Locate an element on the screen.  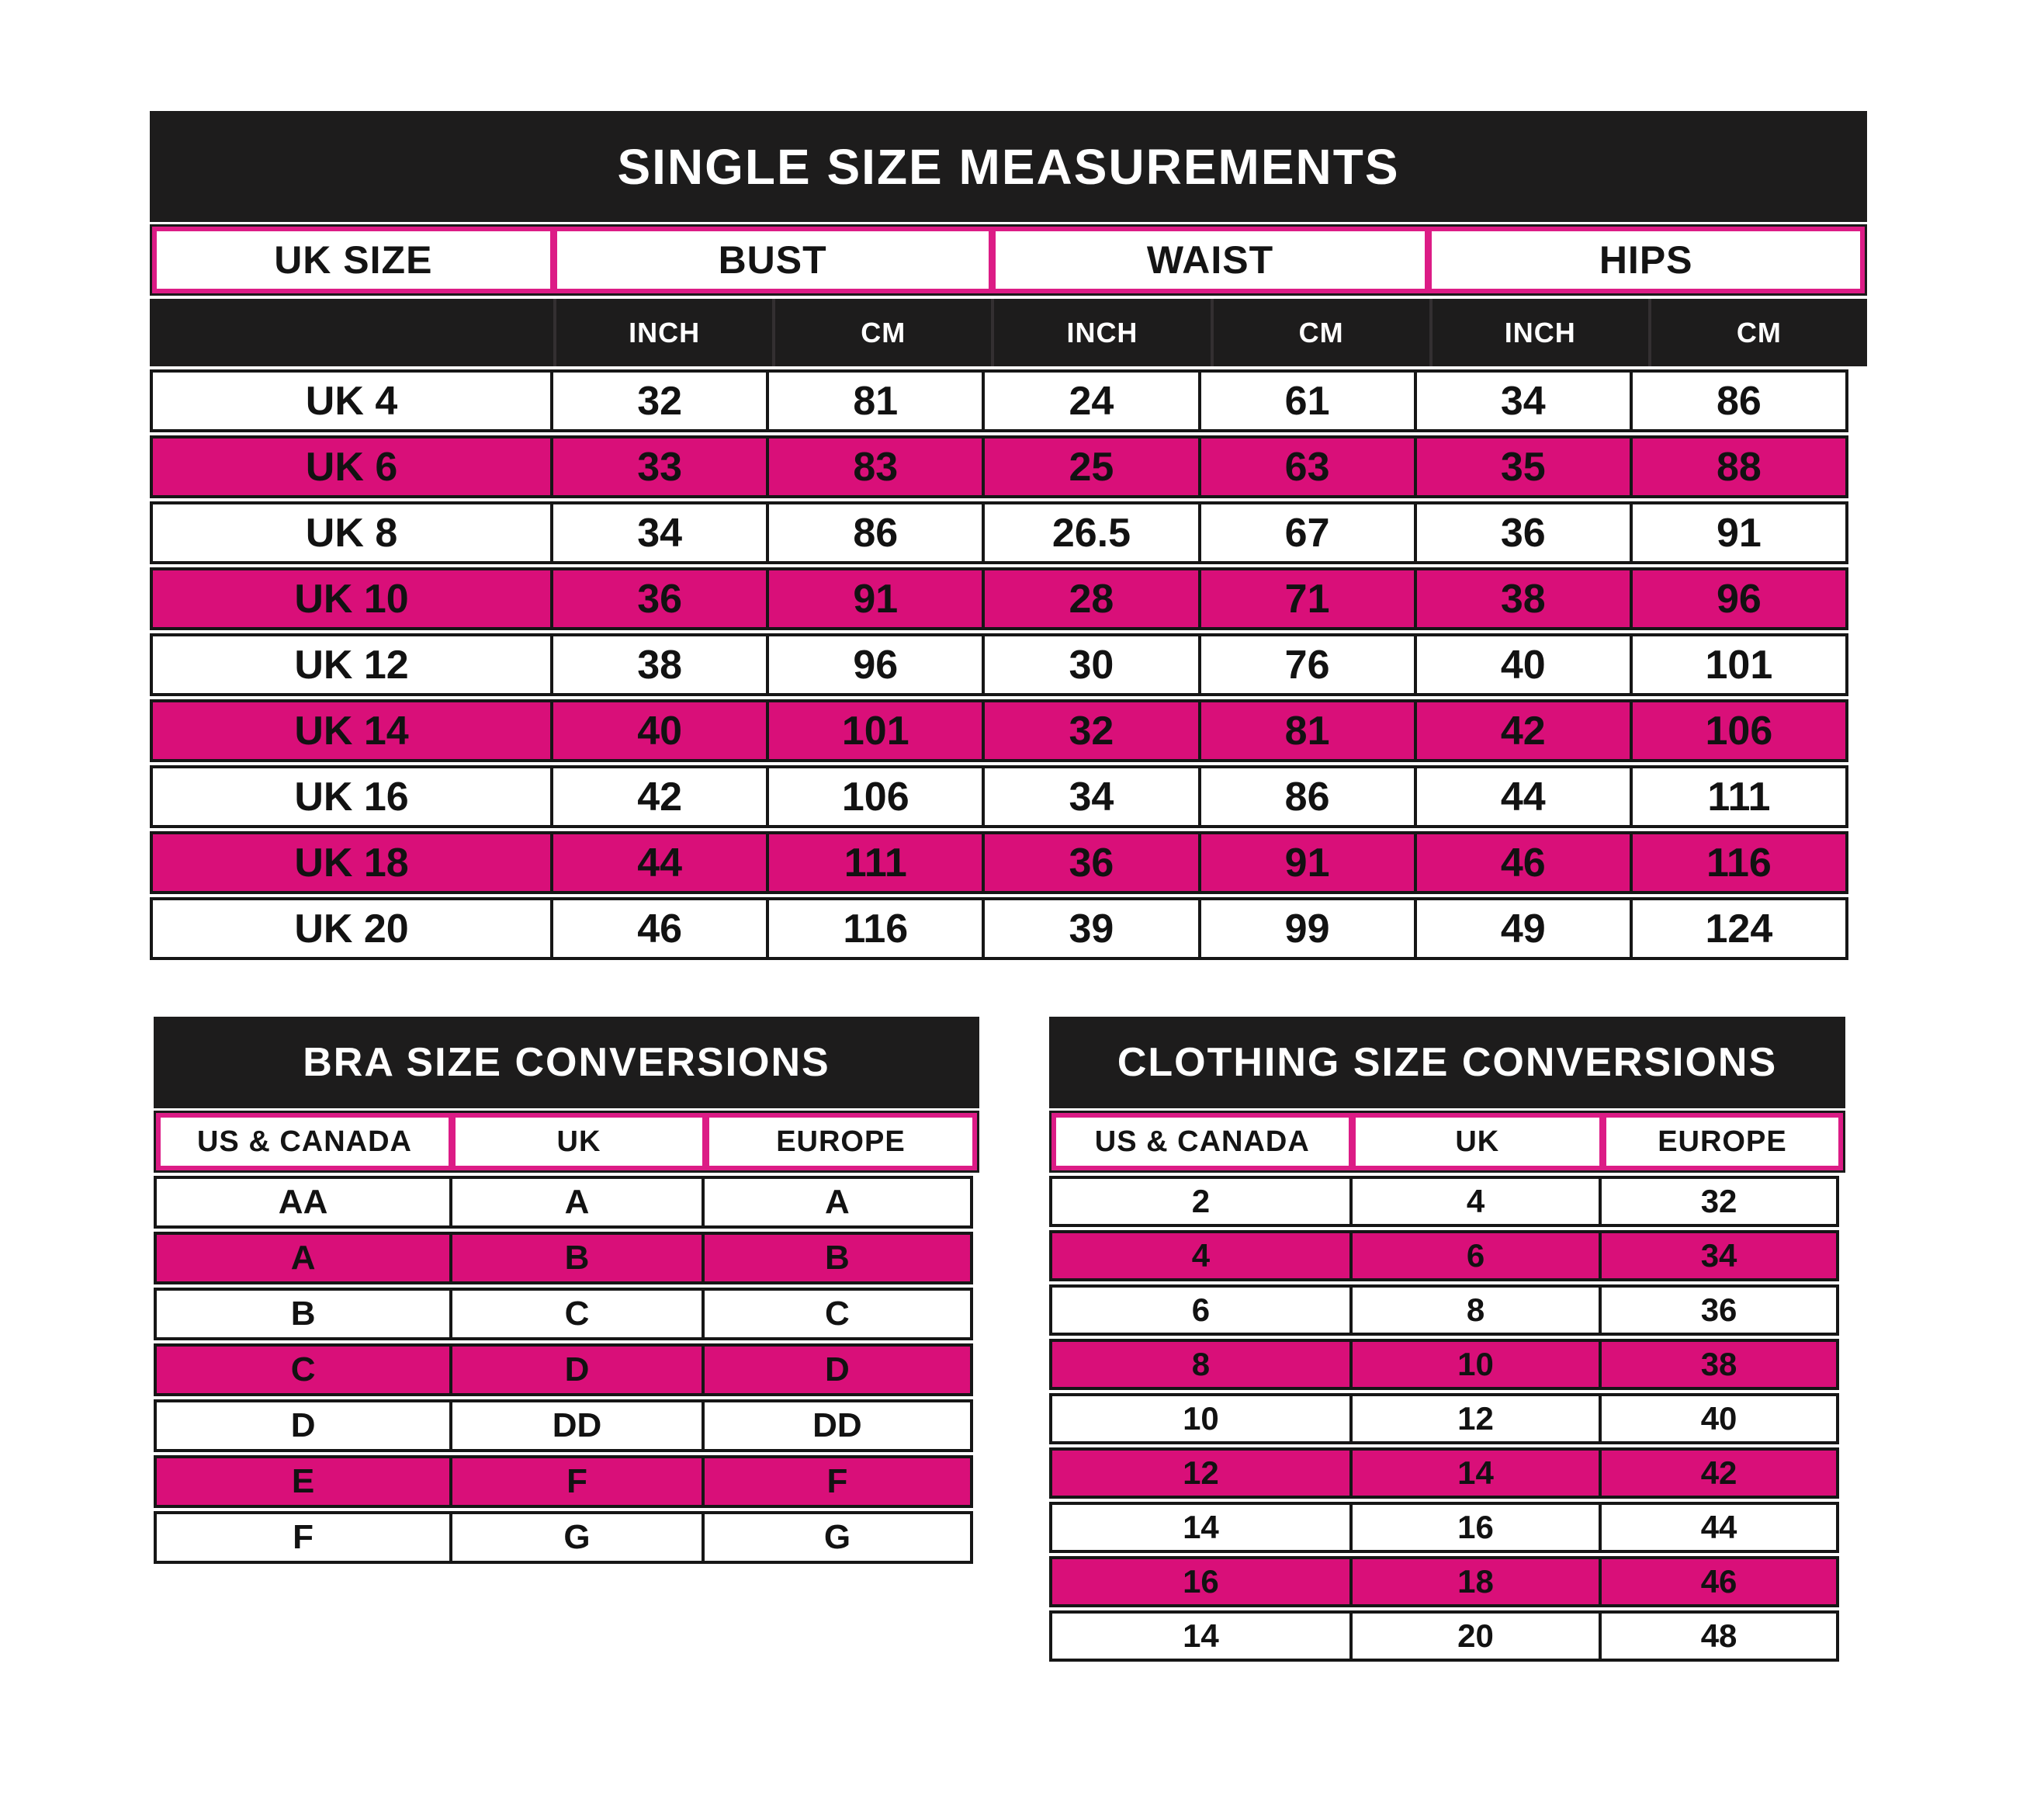
table-cell: 35 is located at coordinates (1523, 467).